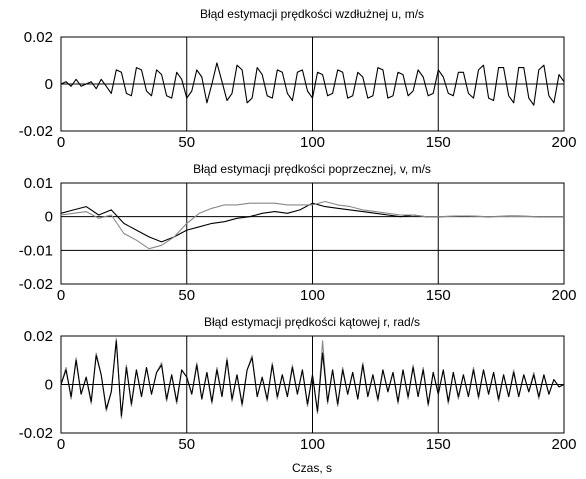 The height and width of the screenshot is (479, 586). I want to click on y-tick-label: 0.01, so click(38, 183).